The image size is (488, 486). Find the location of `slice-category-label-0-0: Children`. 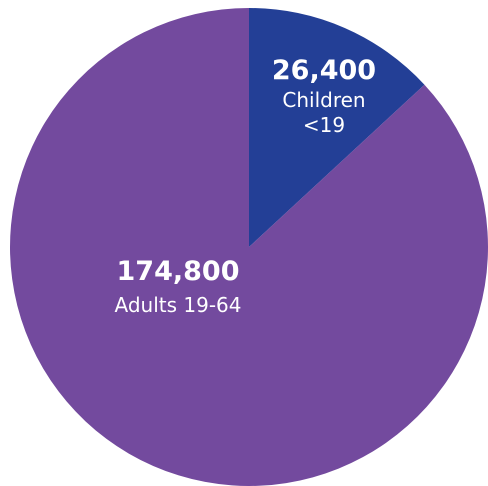

slice-category-label-0-0: Children is located at coordinates (323, 100).